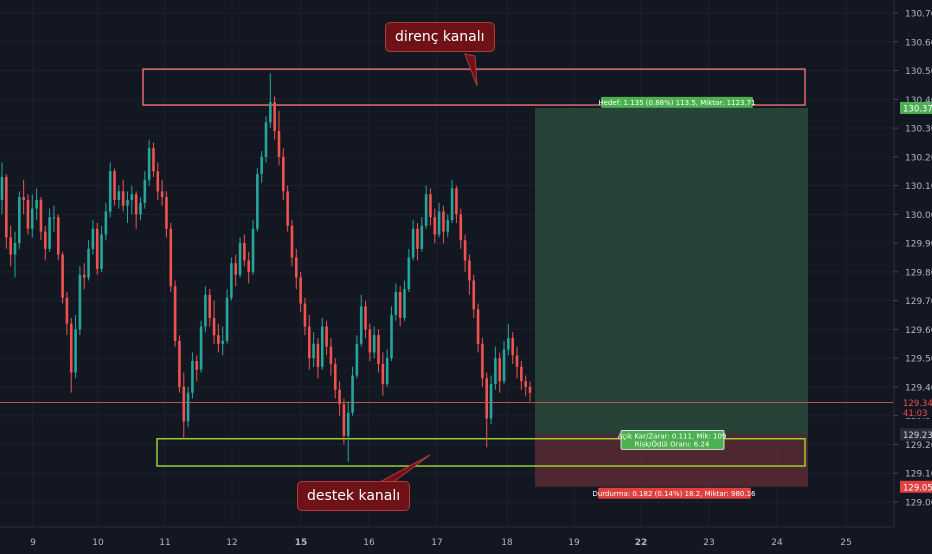 This screenshot has width=932, height=554. Describe the element at coordinates (574, 543) in the screenshot. I see `time-tick-label: 19` at that location.